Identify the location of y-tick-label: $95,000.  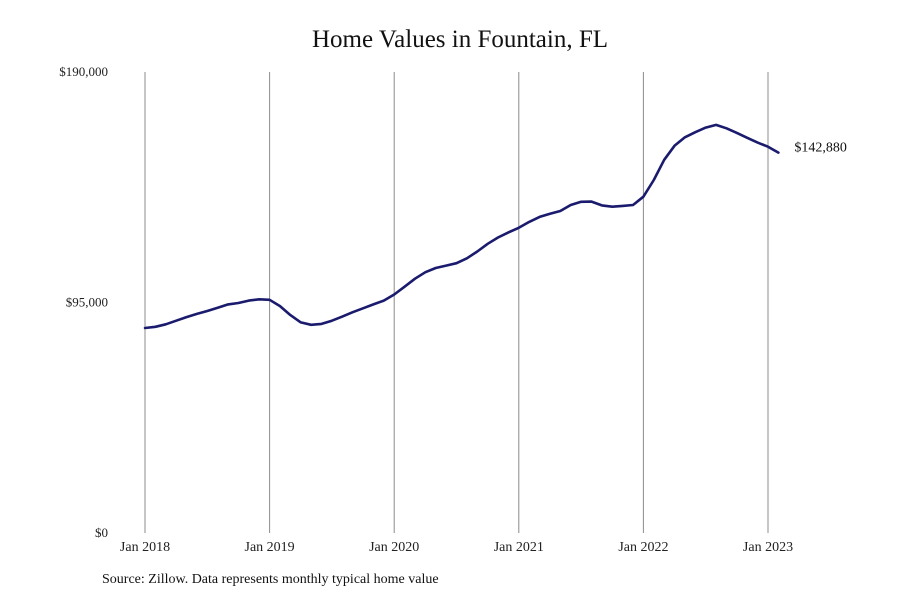
(87, 302).